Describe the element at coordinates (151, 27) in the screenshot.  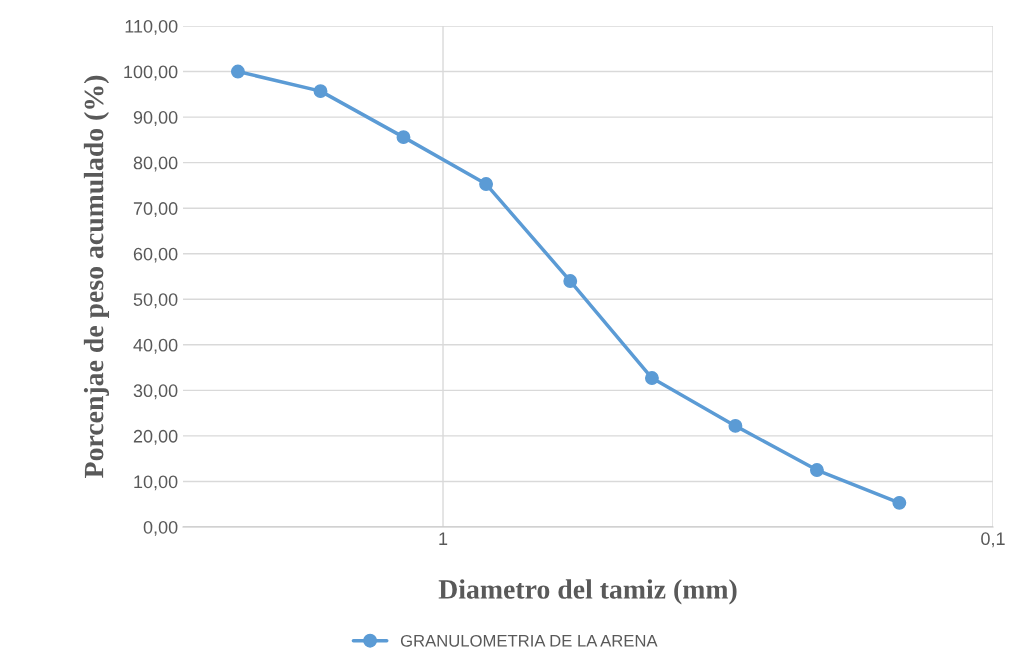
I see `y-tick-label: 110,00` at that location.